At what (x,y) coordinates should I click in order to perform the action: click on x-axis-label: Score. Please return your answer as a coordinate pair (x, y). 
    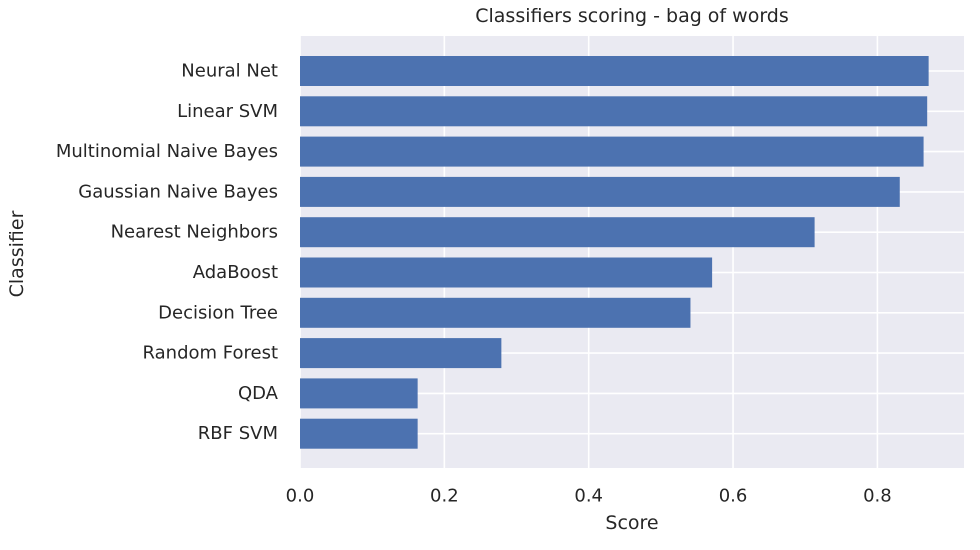
    Looking at the image, I should click on (631, 523).